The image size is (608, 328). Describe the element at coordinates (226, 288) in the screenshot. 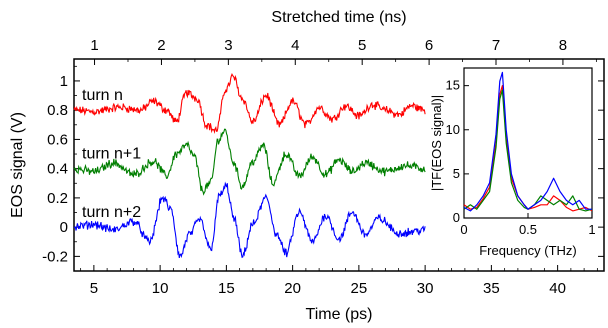

I see `x-tick-label: 15` at that location.